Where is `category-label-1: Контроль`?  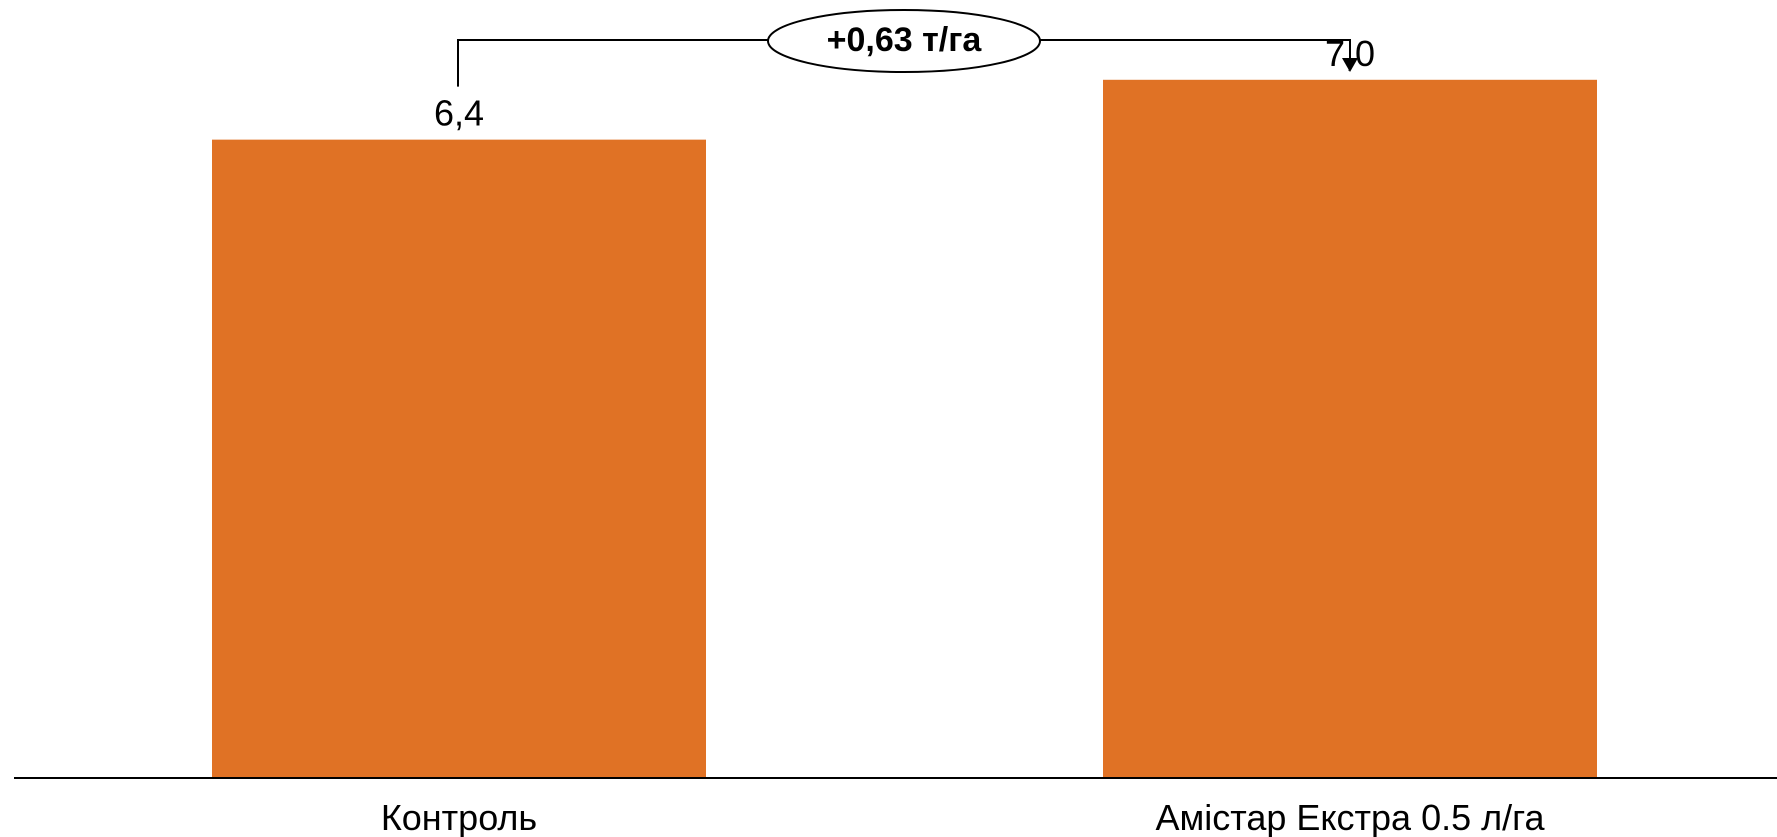 category-label-1: Контроль is located at coordinates (459, 817).